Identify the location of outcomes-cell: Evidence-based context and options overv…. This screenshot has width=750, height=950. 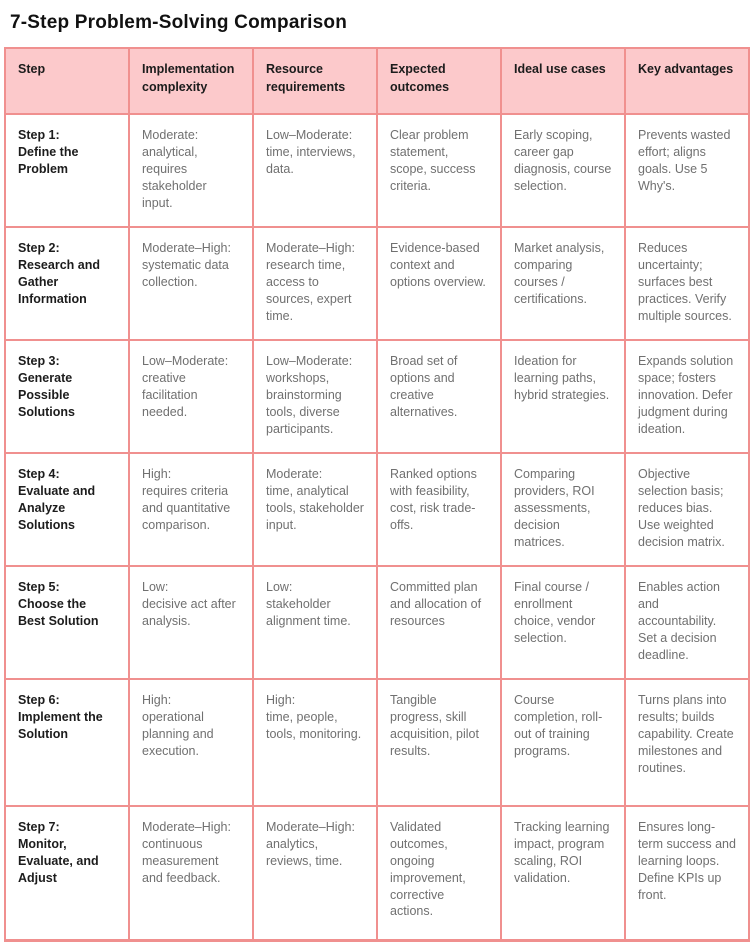
(439, 283).